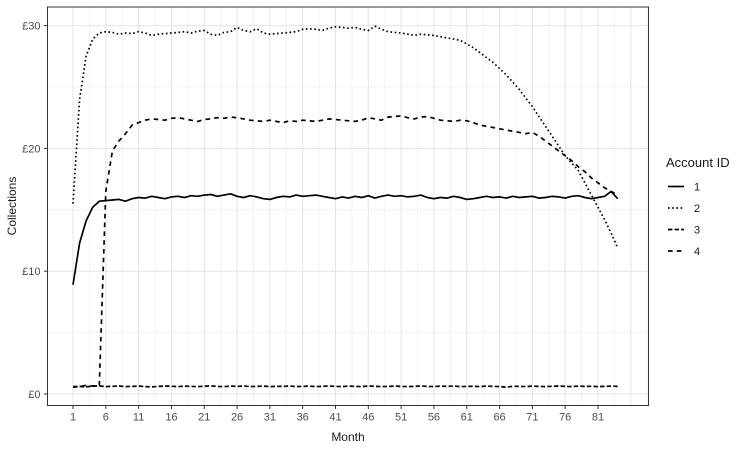 Image resolution: width=747 pixels, height=449 pixels. I want to click on legend-label-3: 3, so click(697, 231).